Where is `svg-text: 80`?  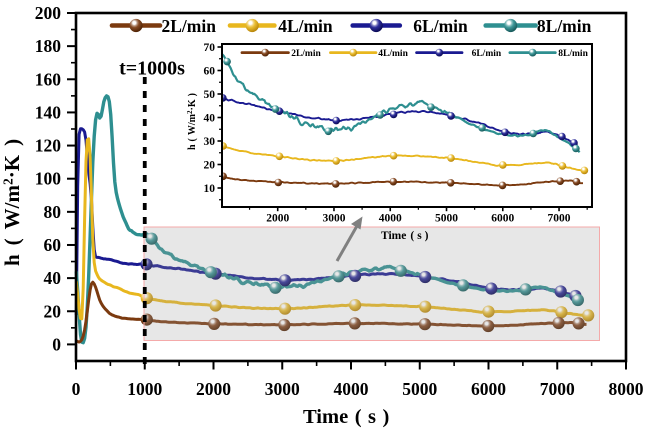
svg-text: 80 is located at coordinates (53, 212).